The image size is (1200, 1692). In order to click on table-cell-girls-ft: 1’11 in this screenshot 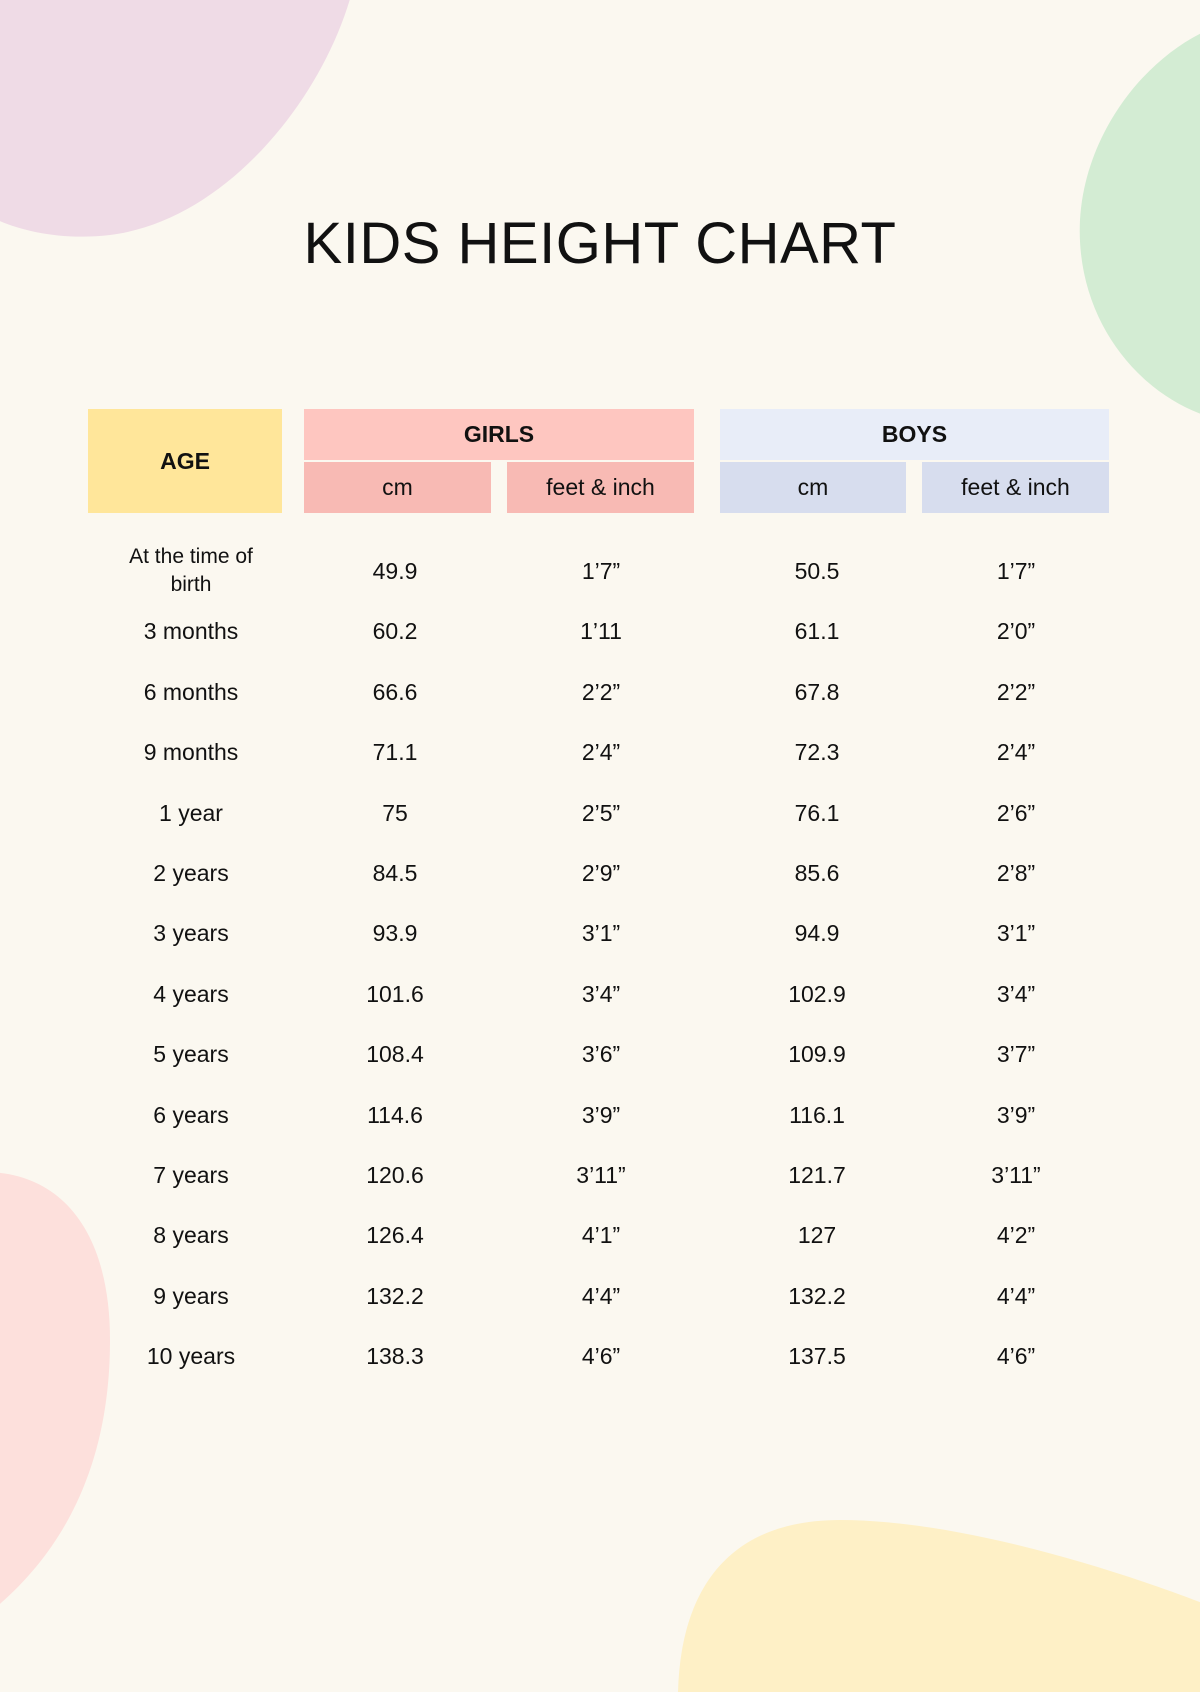, I will do `click(601, 631)`.